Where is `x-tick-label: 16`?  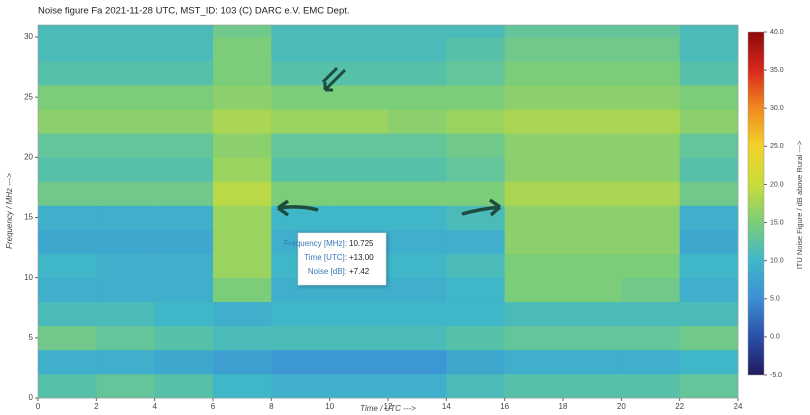 x-tick-label: 16 is located at coordinates (504, 406).